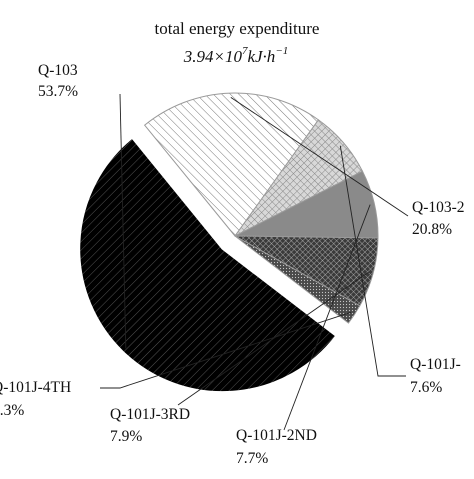 This screenshot has height=479, width=474. I want to click on label-q-103: Q-103, so click(58, 70).